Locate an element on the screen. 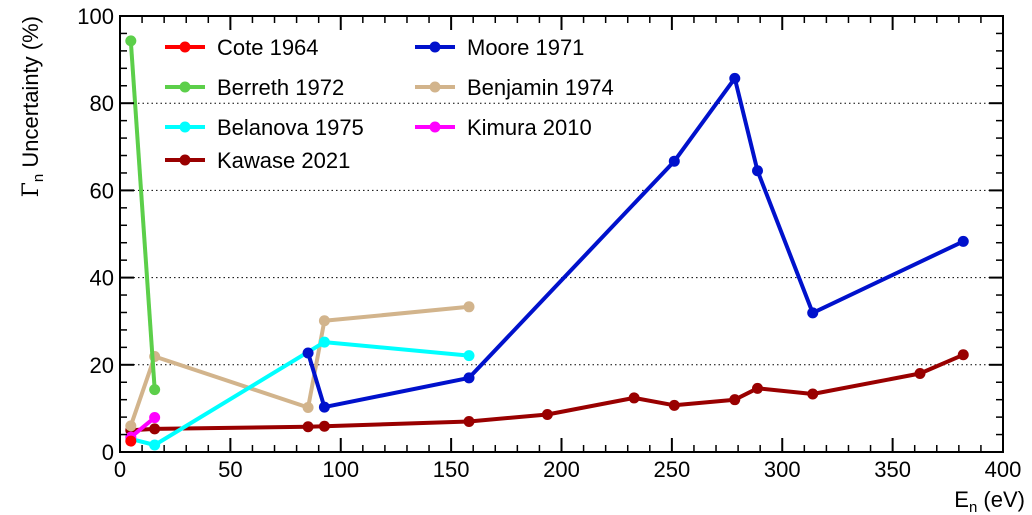  y-axis-title-text: Uncertainty (%) is located at coordinates (30, 95).